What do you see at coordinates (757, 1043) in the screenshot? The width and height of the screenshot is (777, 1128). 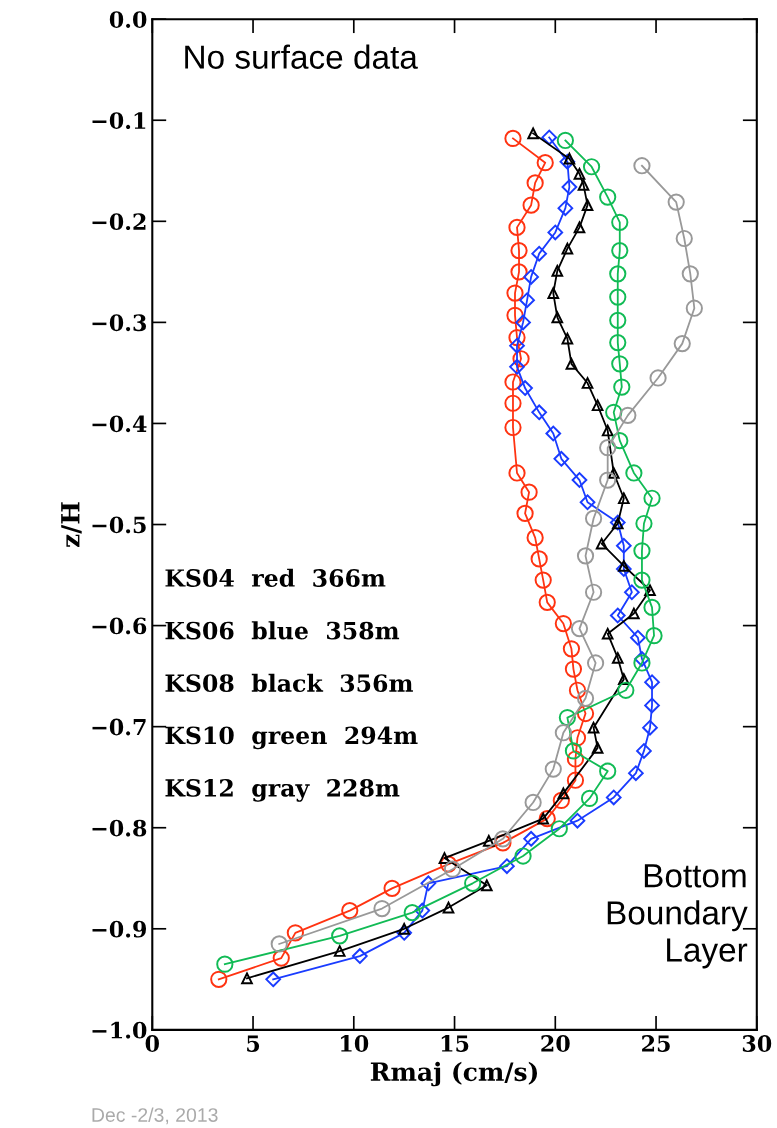 I see `x-tick-label: 30` at bounding box center [757, 1043].